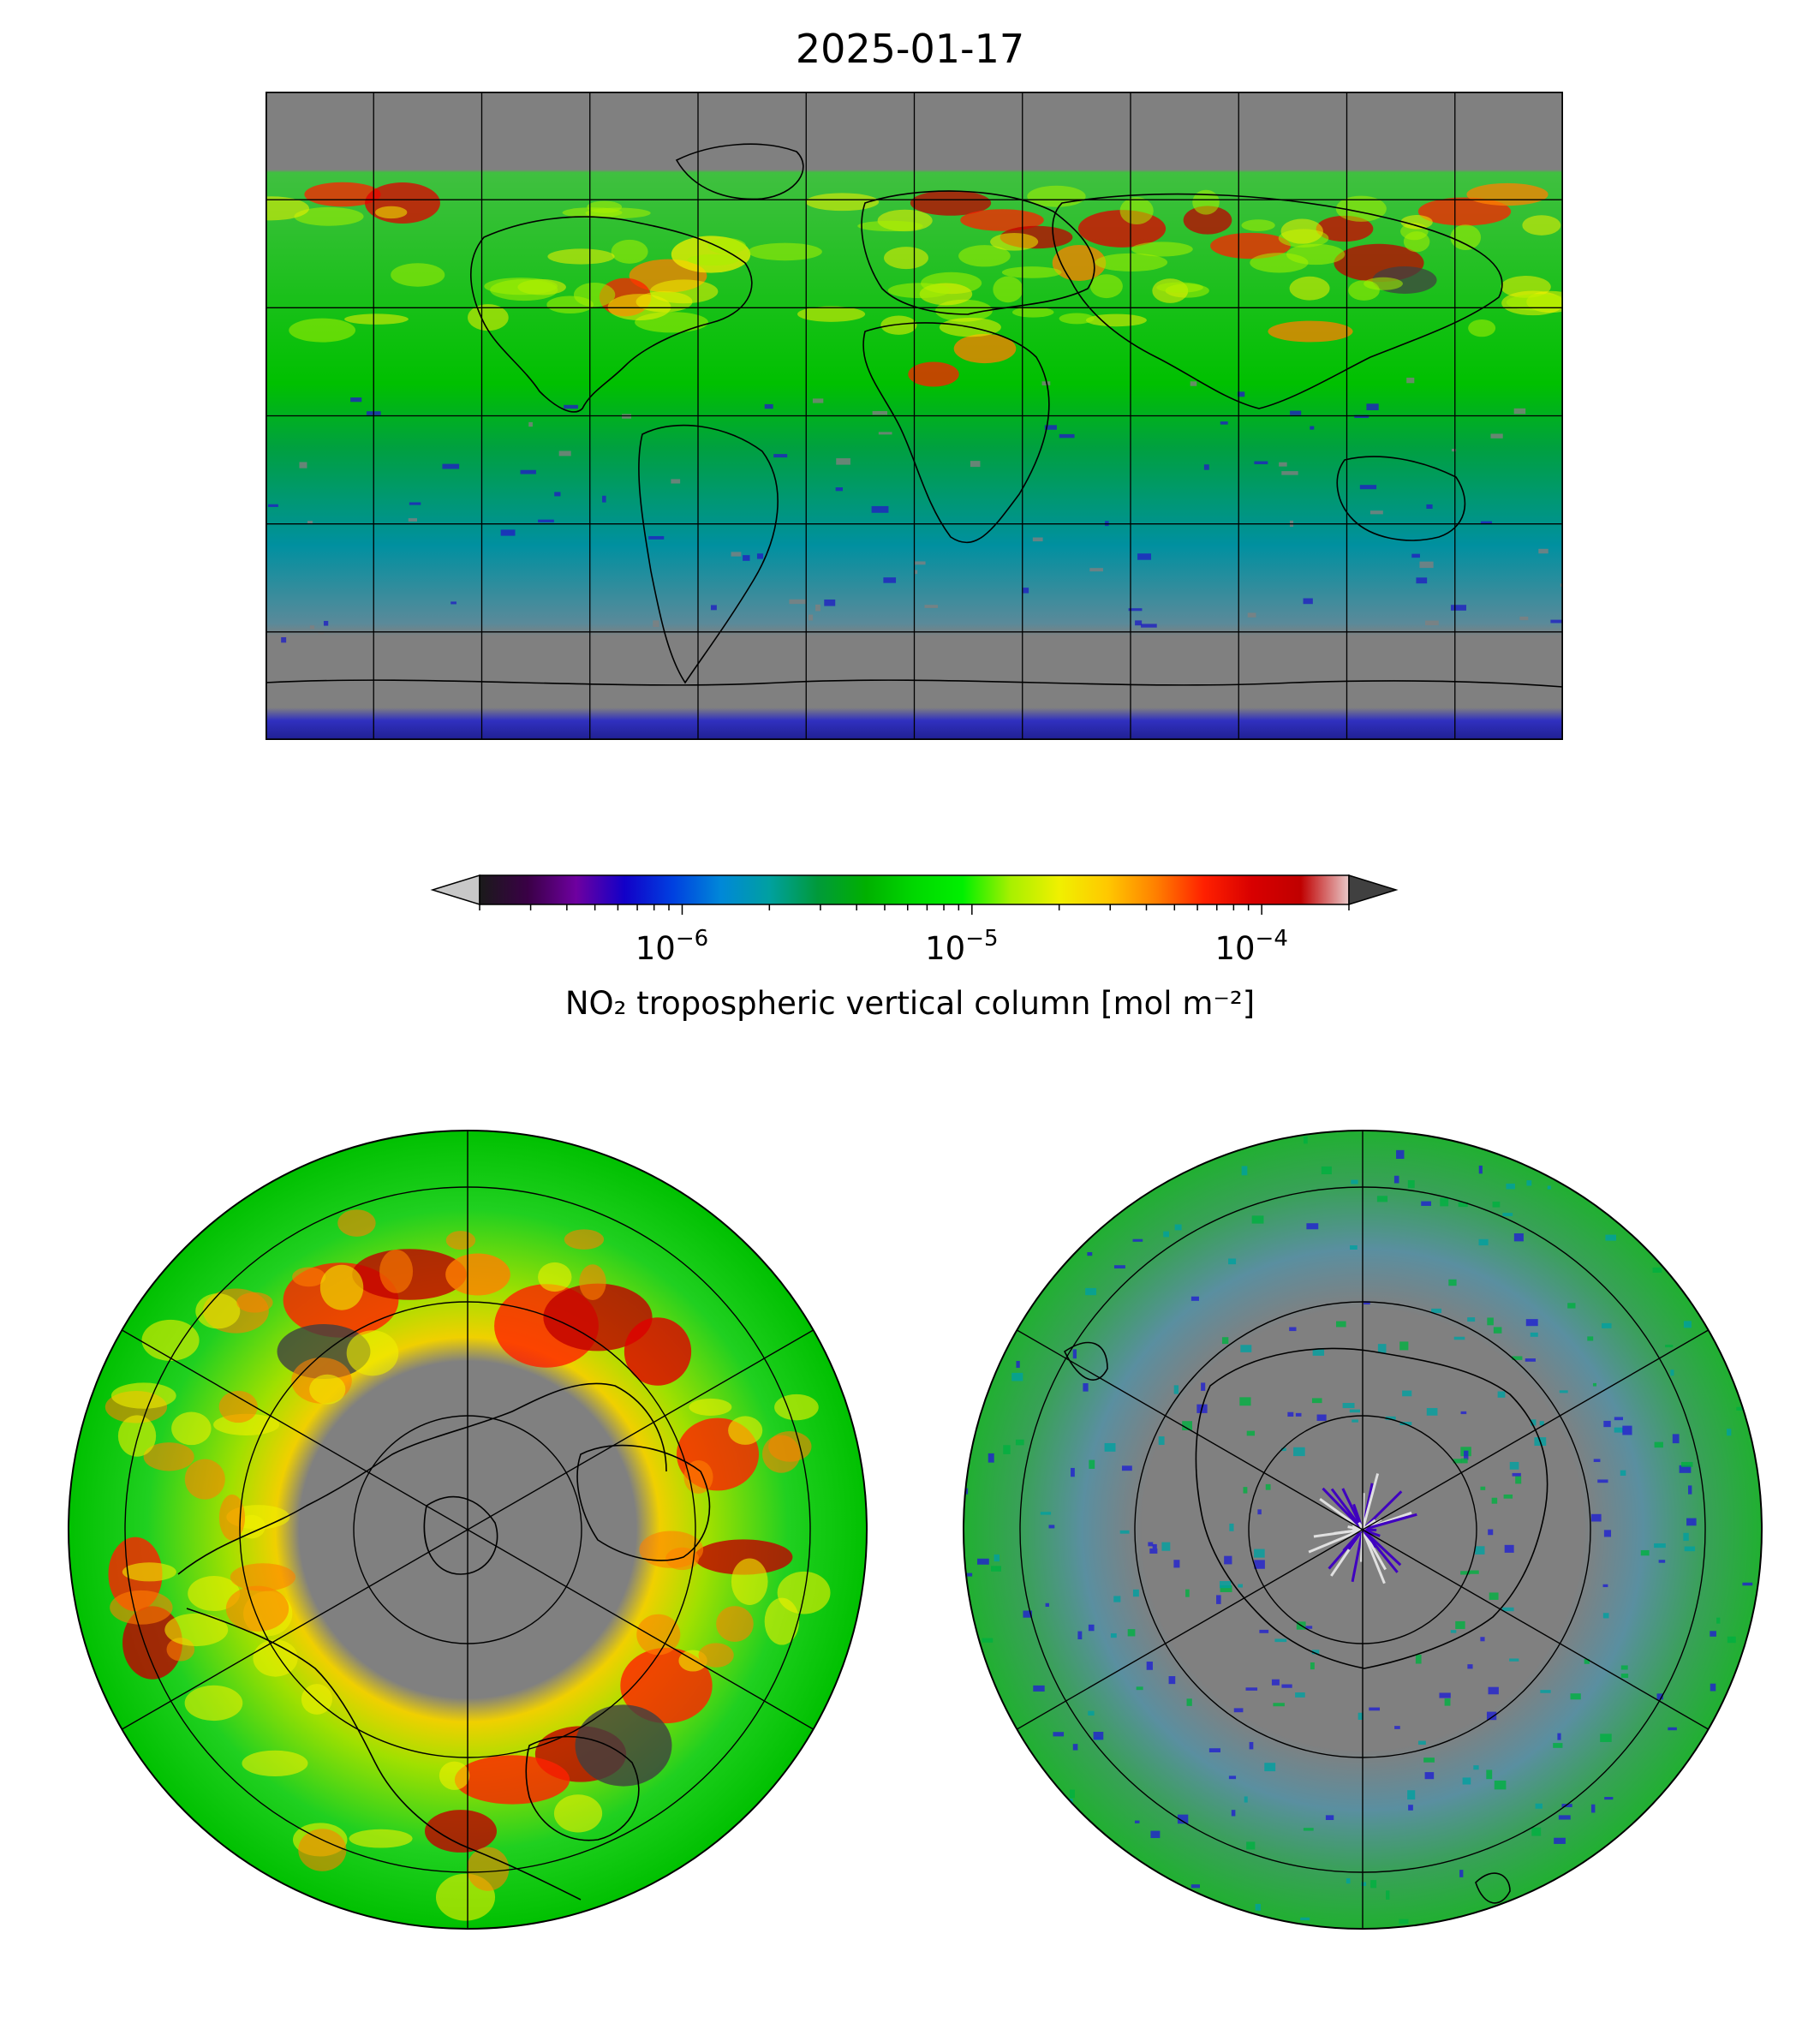 The height and width of the screenshot is (2023, 1820). What do you see at coordinates (672, 946) in the screenshot?
I see `colorbar-tick-label: 10⁻⁶` at bounding box center [672, 946].